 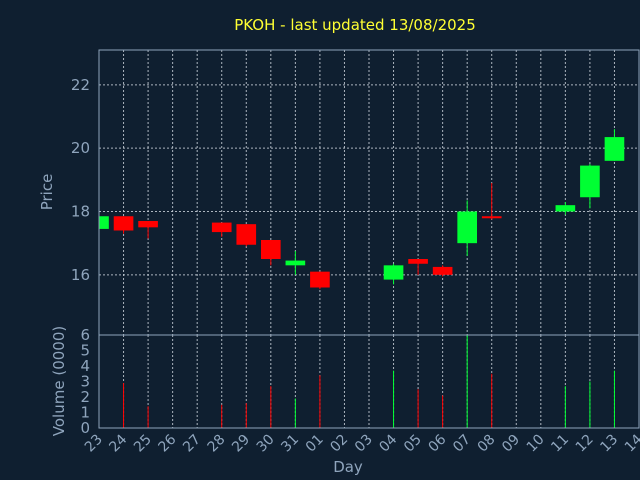 What do you see at coordinates (168, 443) in the screenshot?
I see `x-tick-label: 26` at bounding box center [168, 443].